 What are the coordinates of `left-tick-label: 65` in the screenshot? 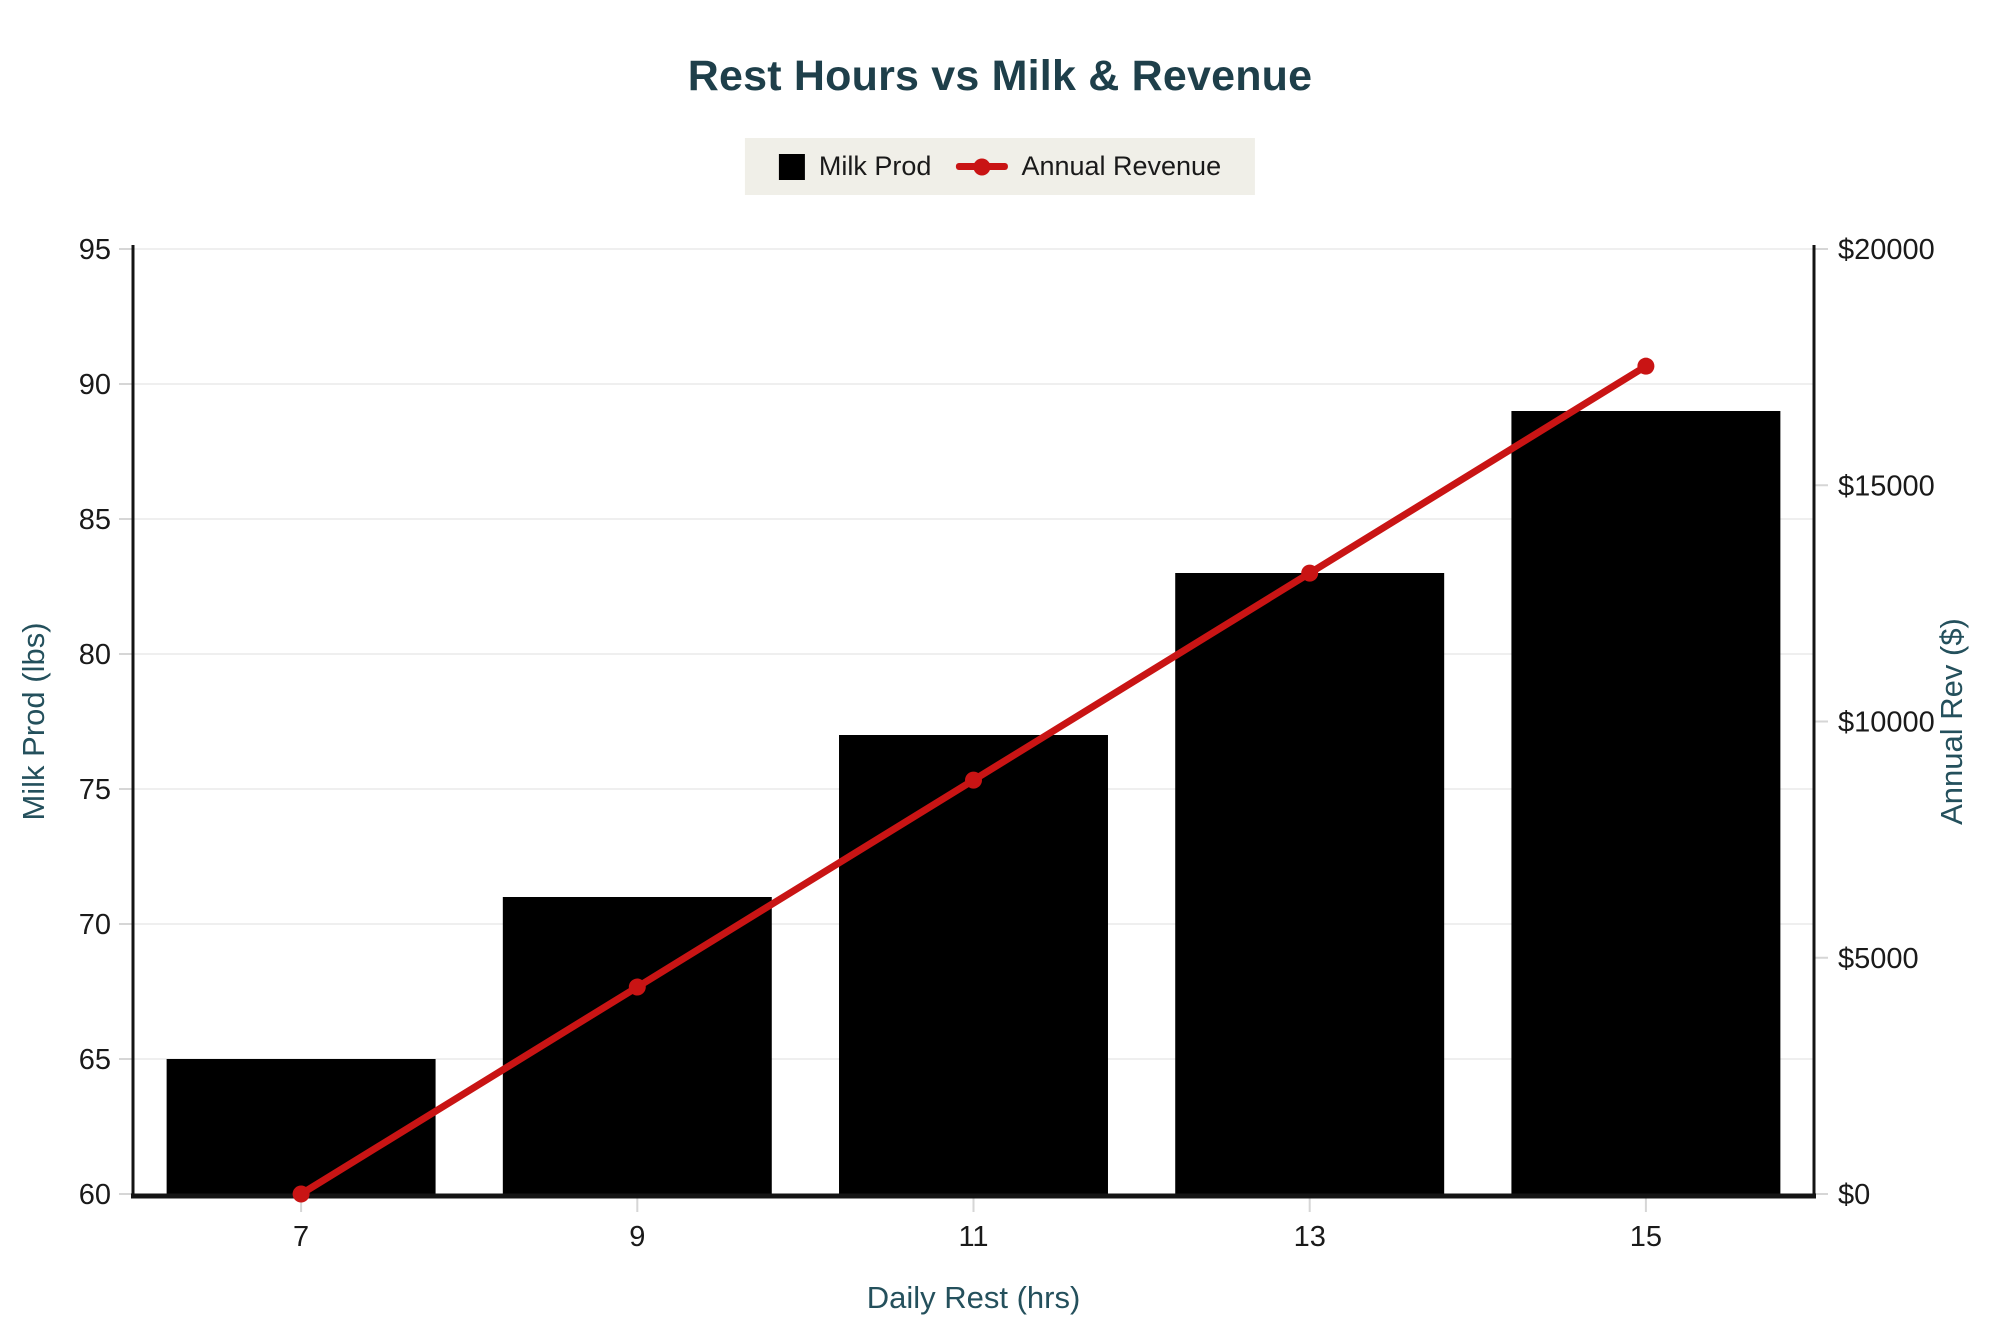 It's located at (95, 1060).